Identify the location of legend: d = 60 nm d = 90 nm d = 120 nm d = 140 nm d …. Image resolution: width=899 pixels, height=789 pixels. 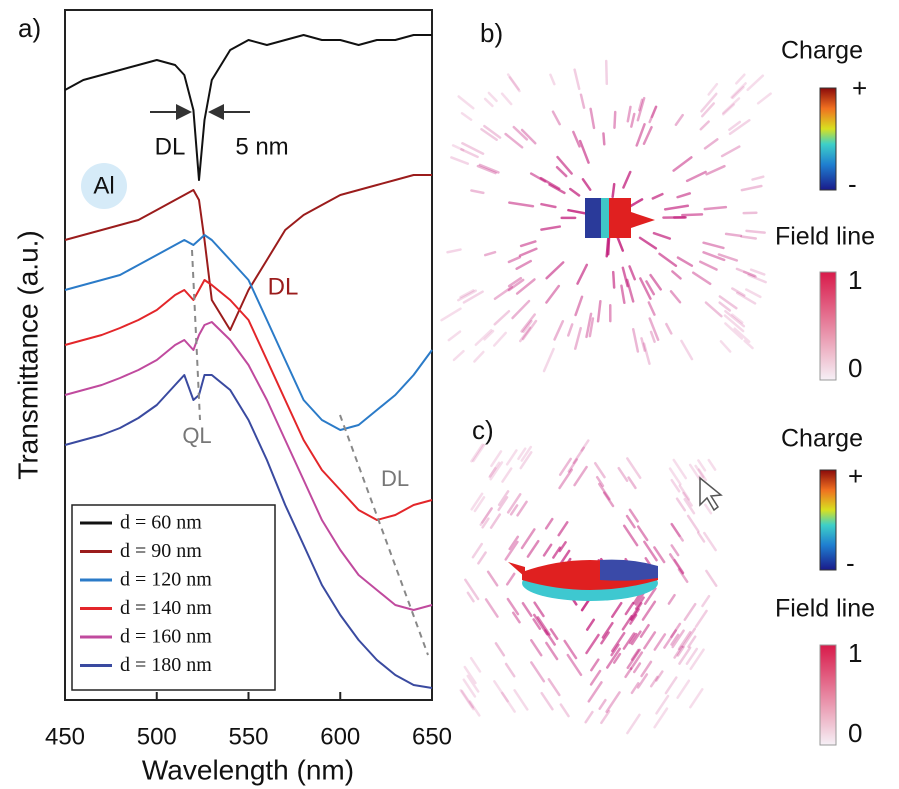
(146, 594).